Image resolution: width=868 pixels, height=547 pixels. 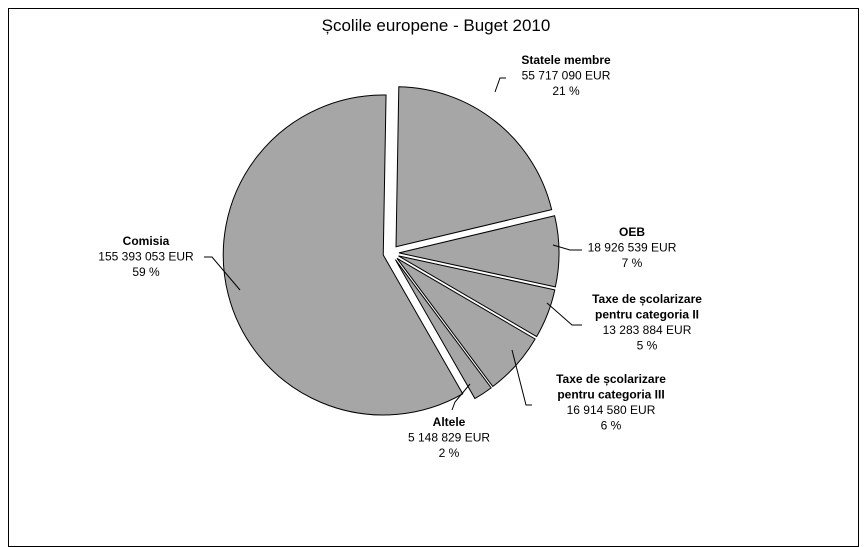 I want to click on slice-name-label: Comisia, so click(x=146, y=241).